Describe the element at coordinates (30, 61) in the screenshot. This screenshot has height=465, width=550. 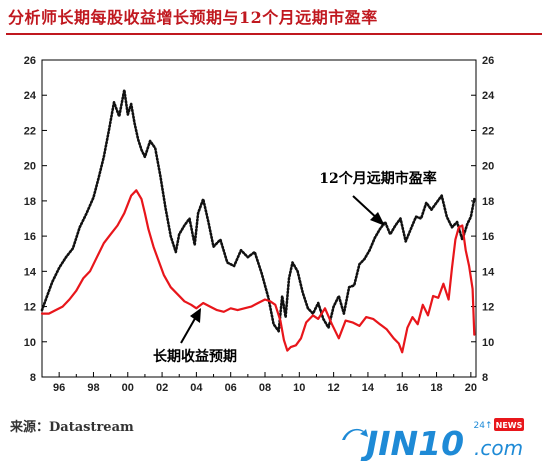
I see `y-tick-label-left: 26` at that location.